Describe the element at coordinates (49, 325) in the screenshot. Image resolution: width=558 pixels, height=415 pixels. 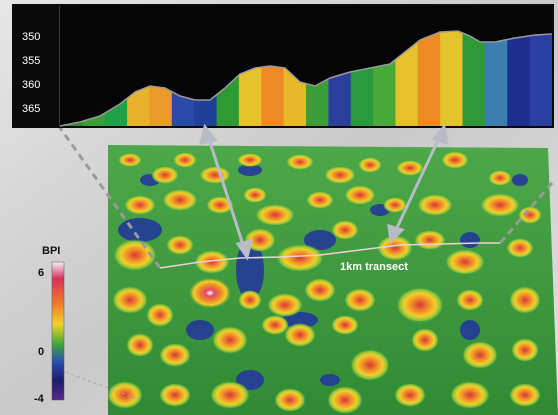
I see `bpi-legend: BPI 6 0 -4` at that location.